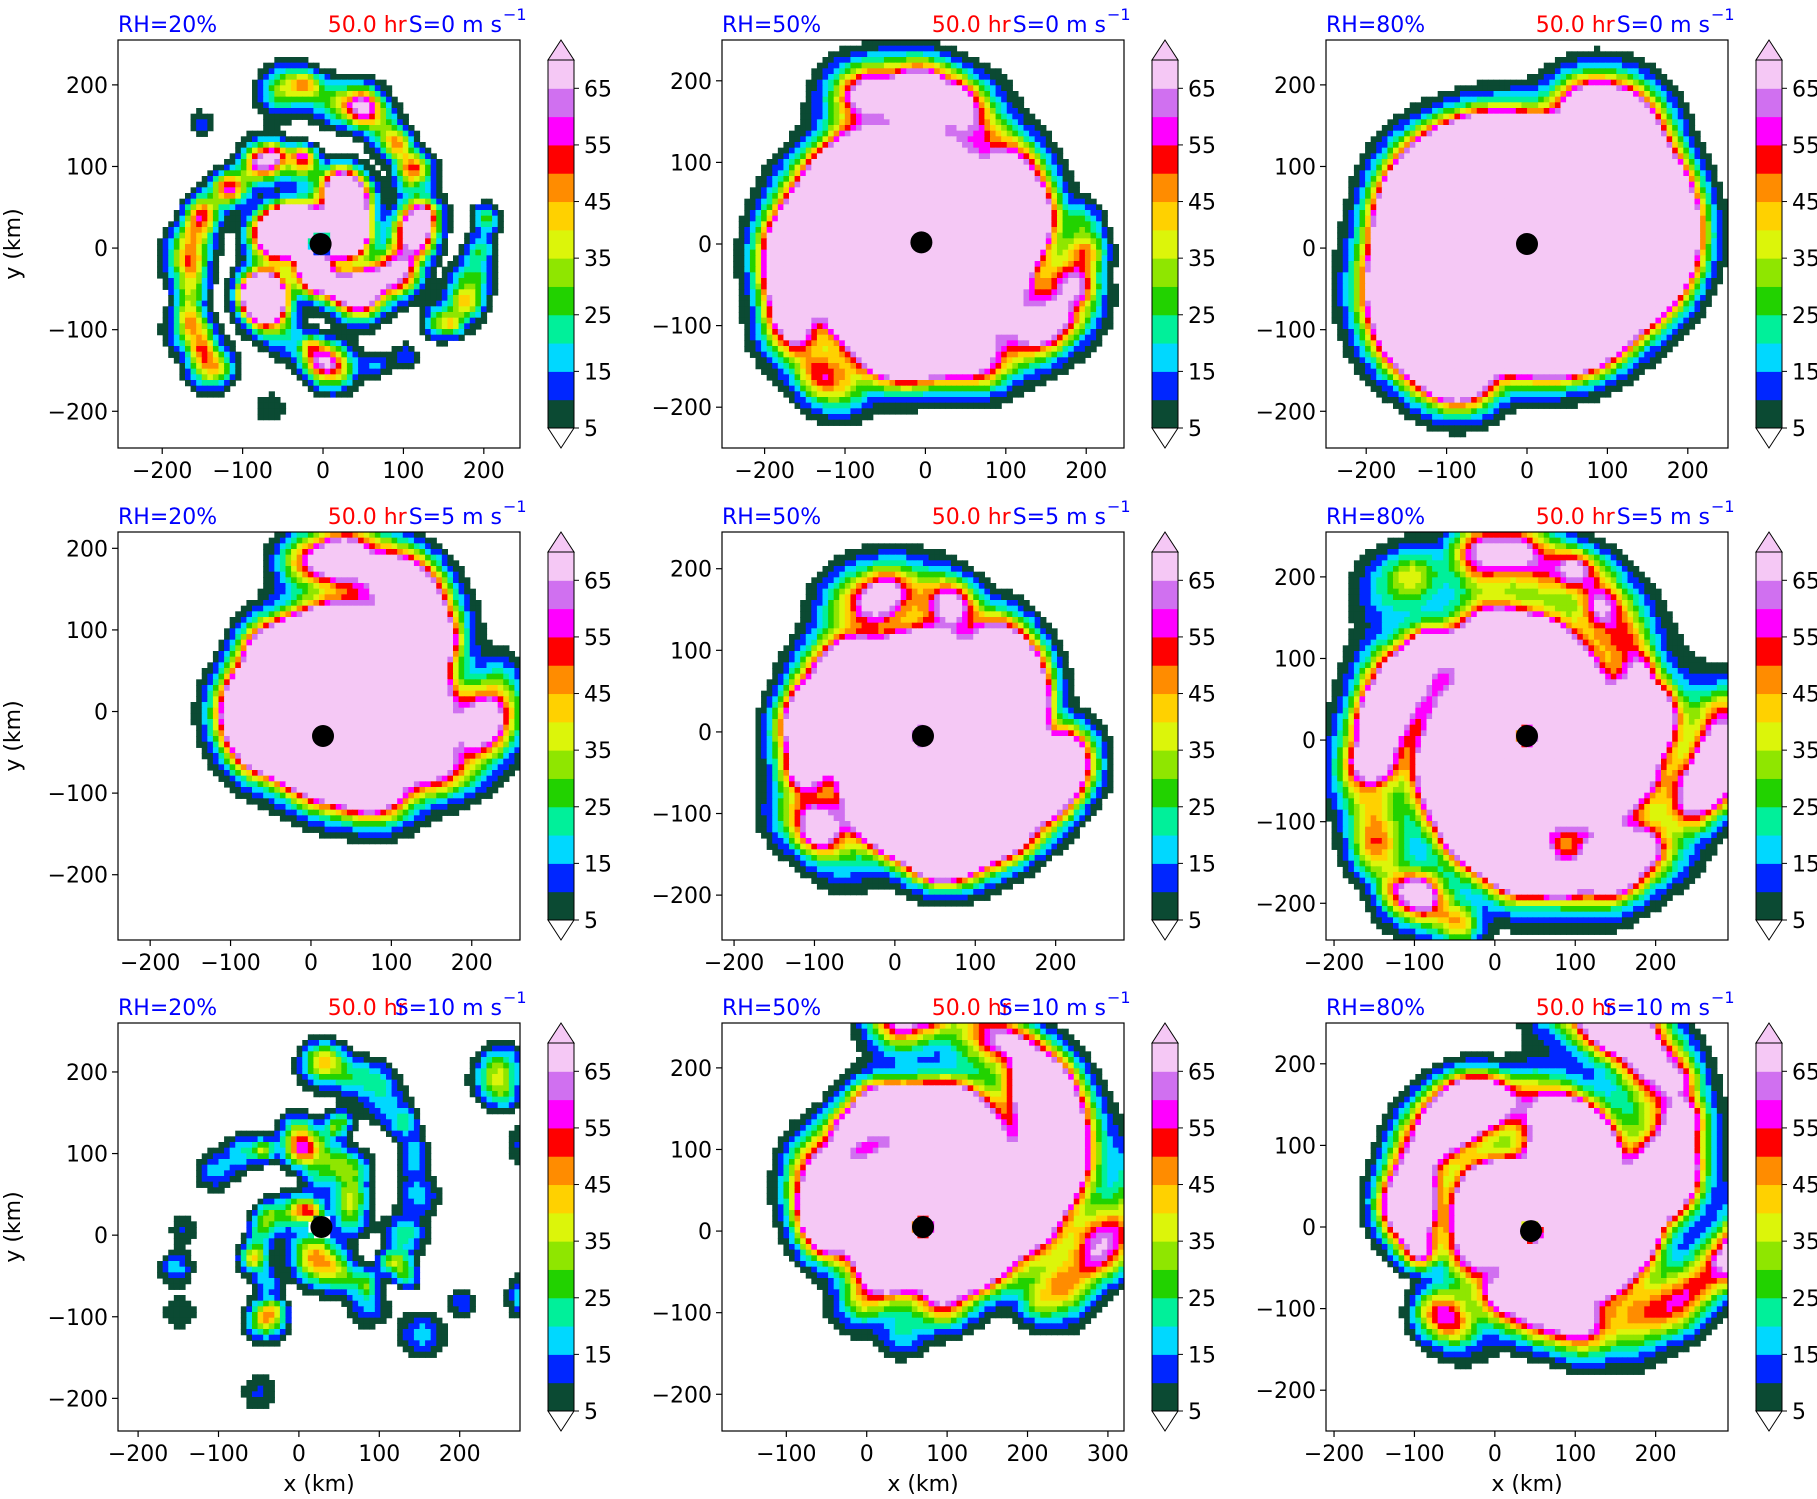 The height and width of the screenshot is (1499, 1817). What do you see at coordinates (242, 471) in the screenshot?
I see `x-tick-label: −100` at bounding box center [242, 471].